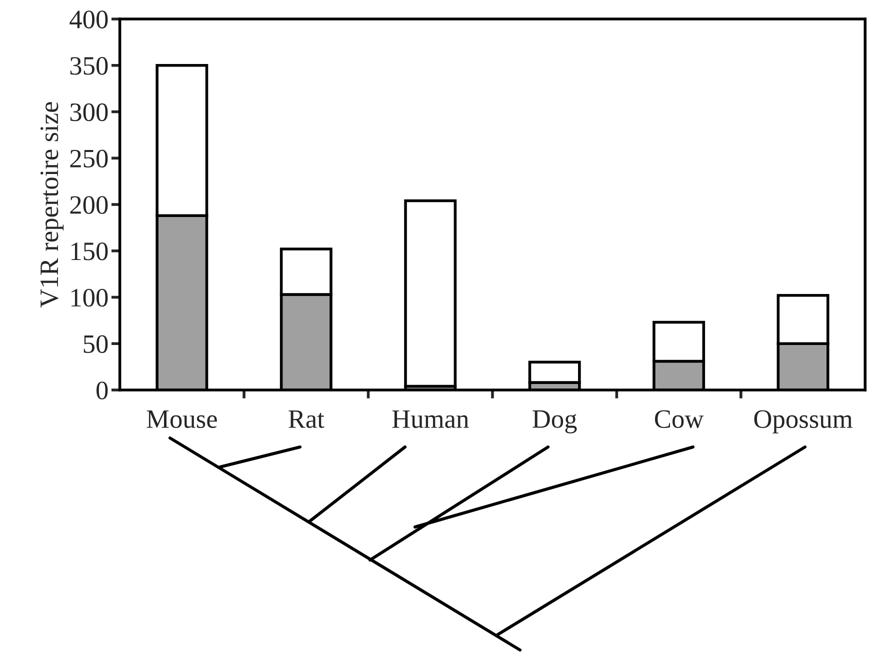  Describe the element at coordinates (89, 19) in the screenshot. I see `y-tick-label: 400` at that location.